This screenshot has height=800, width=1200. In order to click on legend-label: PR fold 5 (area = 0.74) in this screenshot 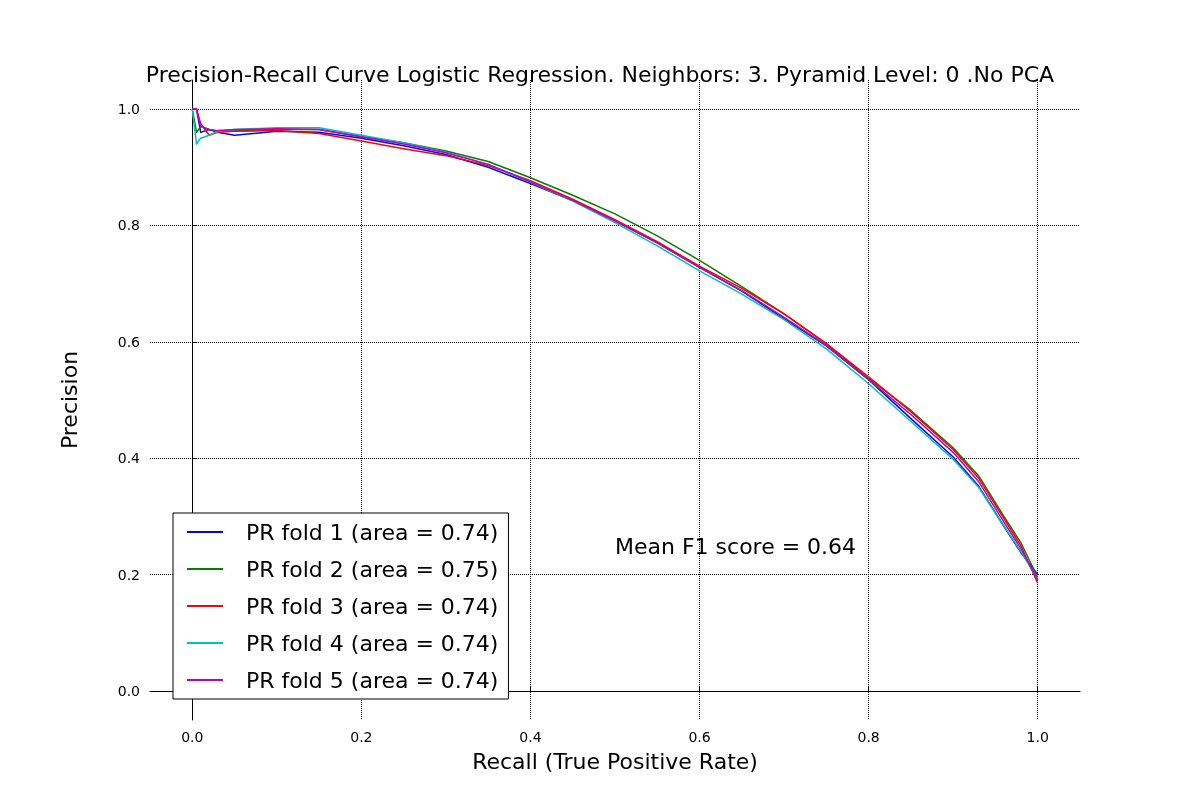, I will do `click(372, 680)`.